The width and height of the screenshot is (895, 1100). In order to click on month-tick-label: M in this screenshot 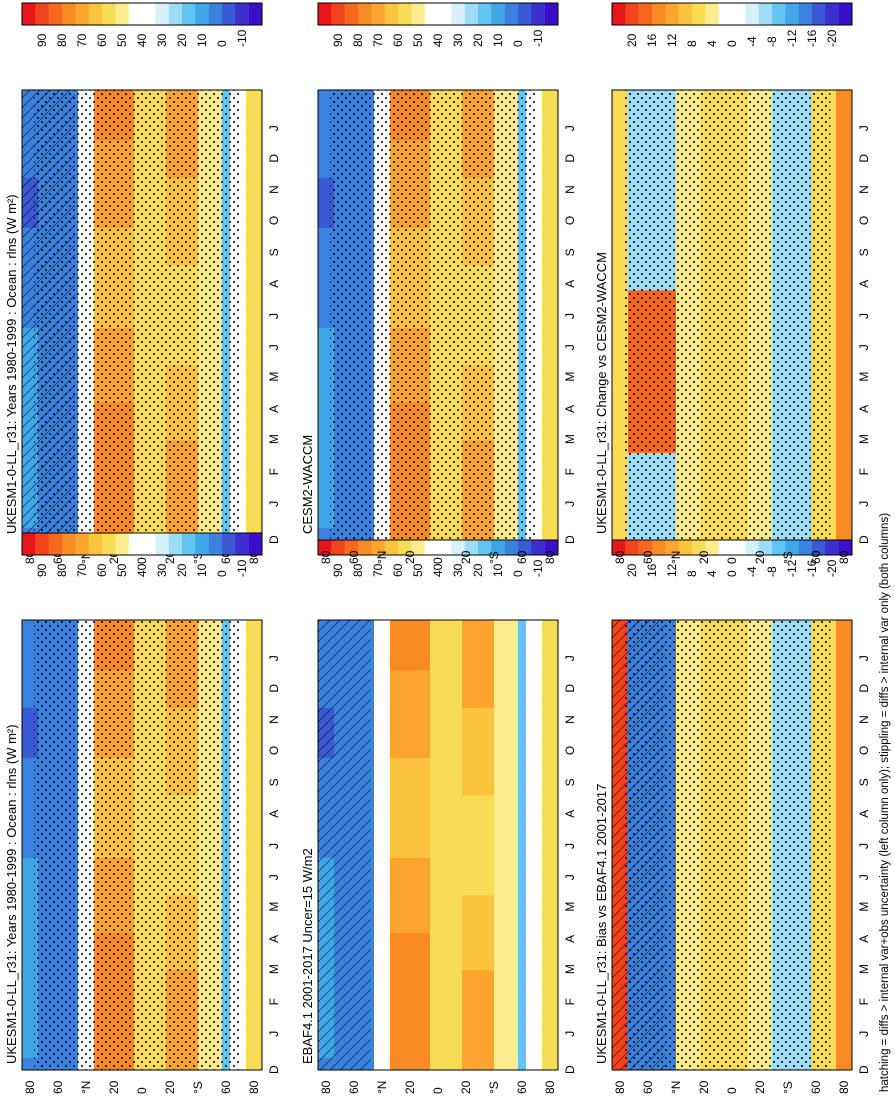, I will do `click(570, 969)`.